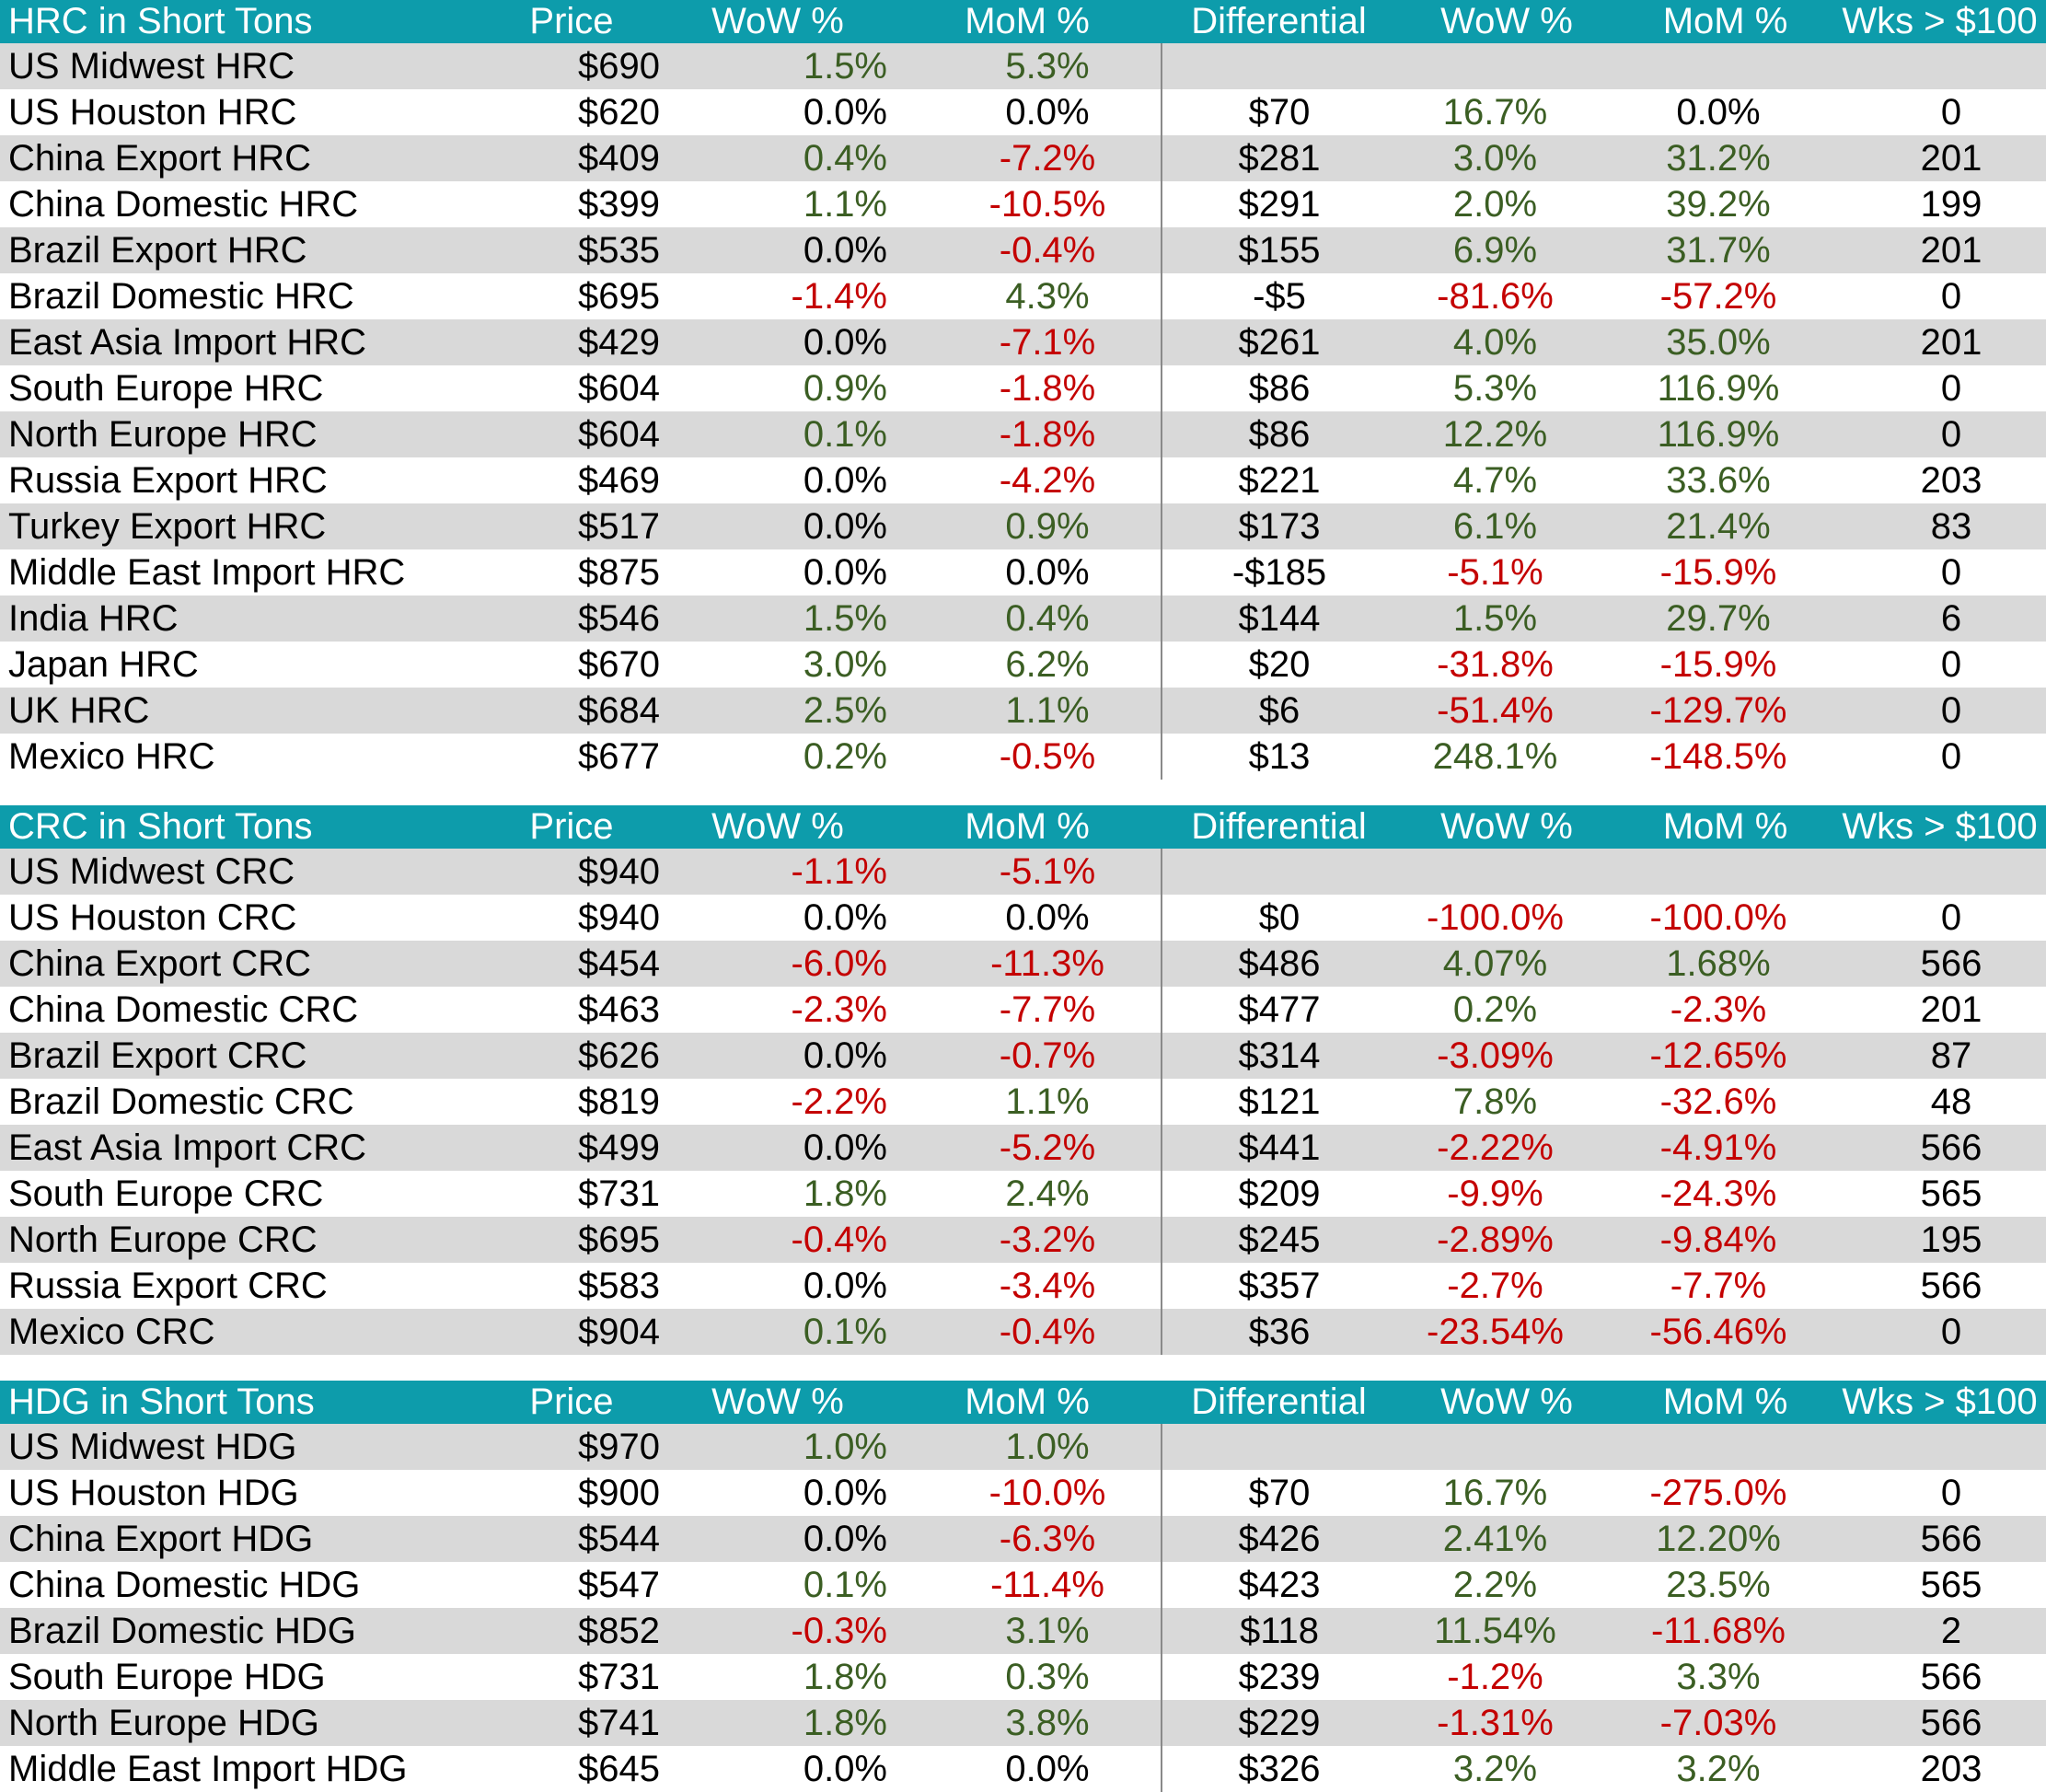 This screenshot has height=1792, width=2046. I want to click on diff-wow-cell: 12.2%, so click(1506, 434).